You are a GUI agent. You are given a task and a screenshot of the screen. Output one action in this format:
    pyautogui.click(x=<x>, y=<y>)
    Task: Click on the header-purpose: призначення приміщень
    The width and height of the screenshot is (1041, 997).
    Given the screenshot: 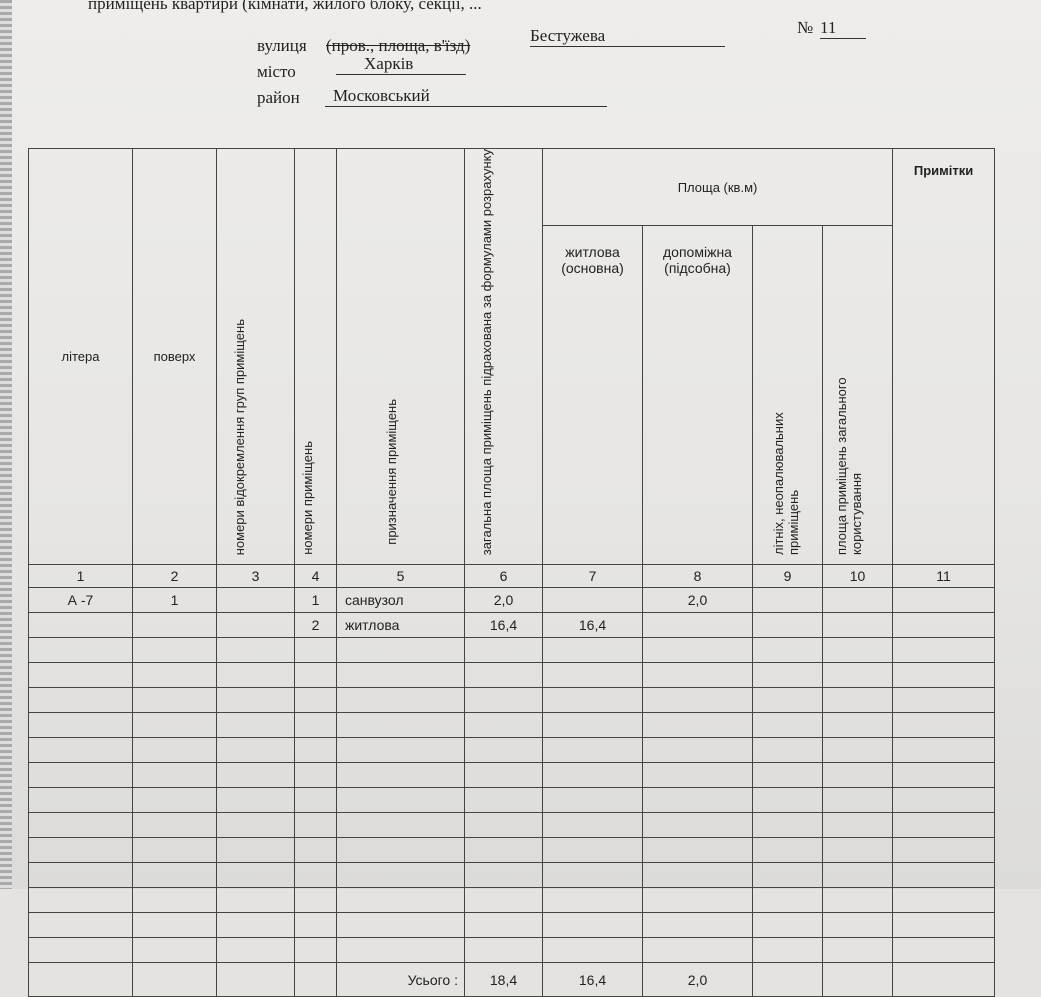 What is the action you would take?
    pyautogui.click(x=391, y=472)
    